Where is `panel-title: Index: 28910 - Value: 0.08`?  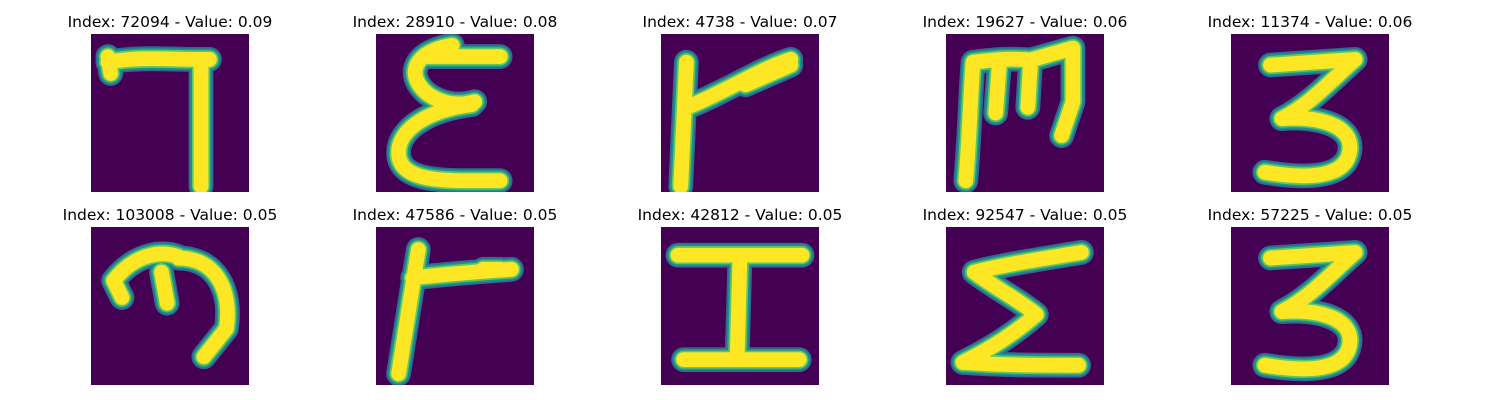
panel-title: Index: 28910 - Value: 0.08 is located at coordinates (455, 22).